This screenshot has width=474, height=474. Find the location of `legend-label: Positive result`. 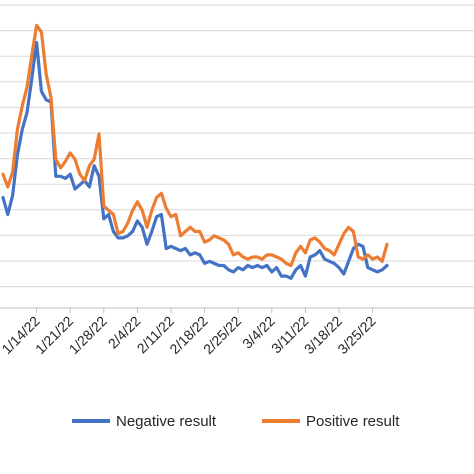

legend-label: Positive result is located at coordinates (353, 421).